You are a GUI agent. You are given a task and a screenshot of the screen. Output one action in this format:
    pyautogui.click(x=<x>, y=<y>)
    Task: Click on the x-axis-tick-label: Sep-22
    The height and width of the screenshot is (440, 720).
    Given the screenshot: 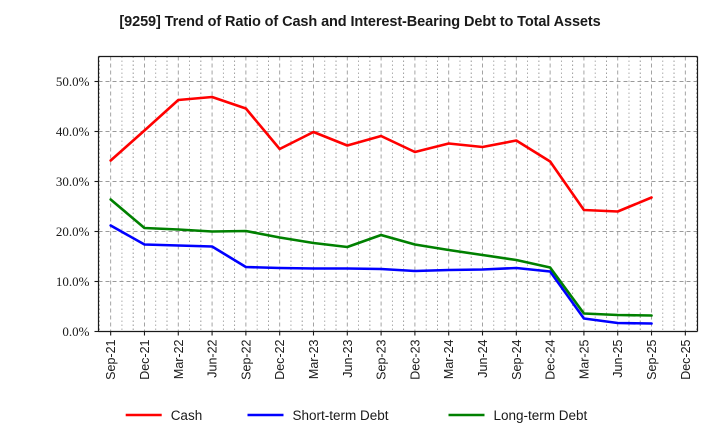 What is the action you would take?
    pyautogui.click(x=246, y=359)
    